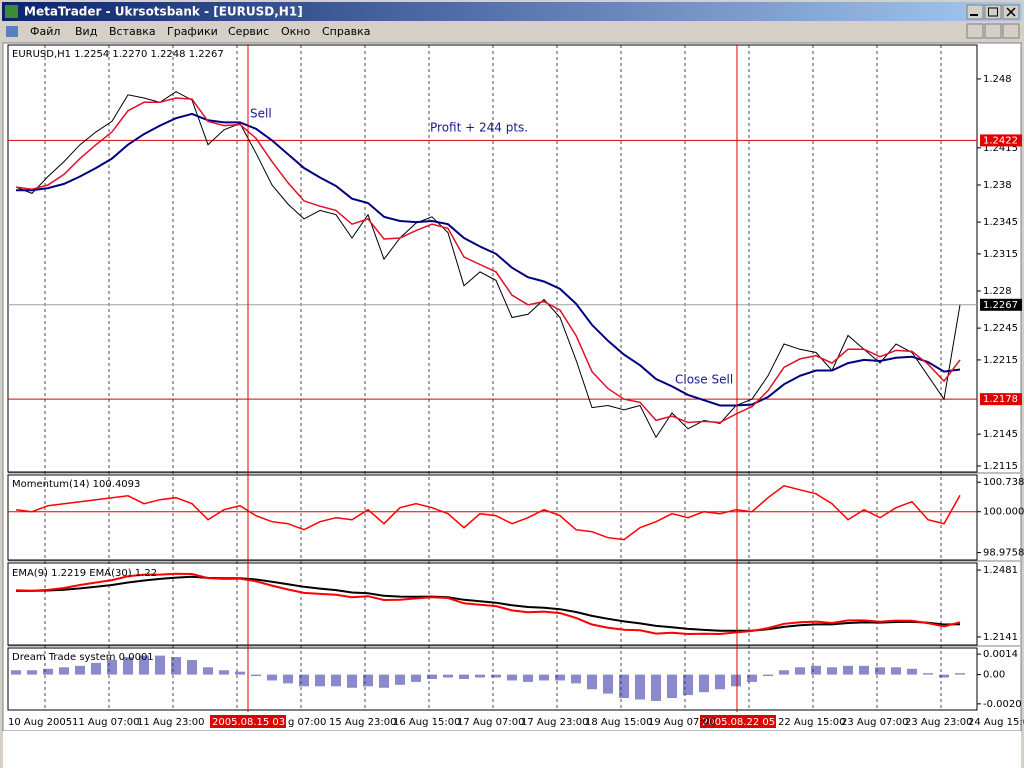 The image size is (1024, 772). Describe the element at coordinates (11, 11) in the screenshot. I see `app-icon` at that location.